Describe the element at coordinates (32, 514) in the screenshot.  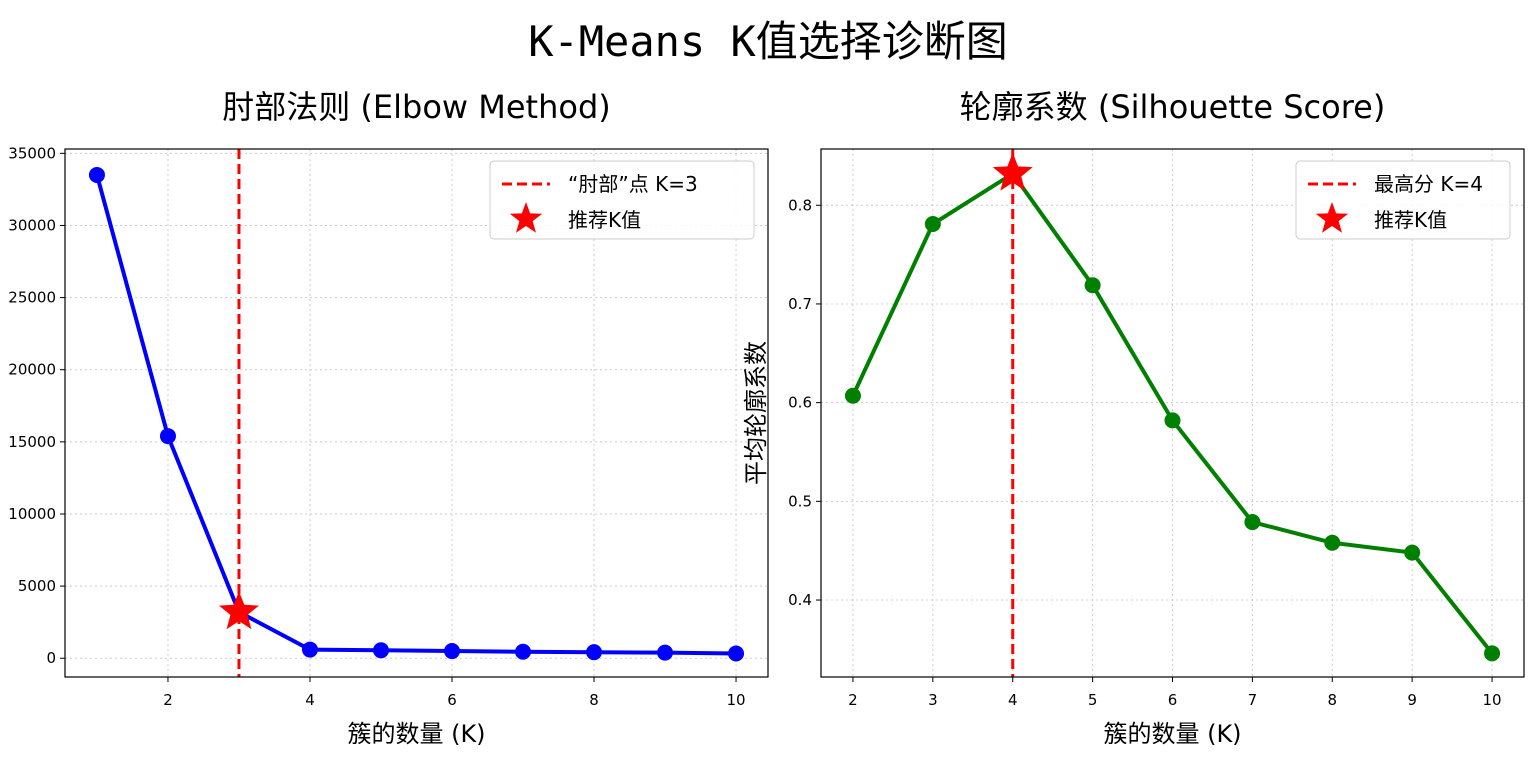
I see `y-tick-label: 10000` at that location.